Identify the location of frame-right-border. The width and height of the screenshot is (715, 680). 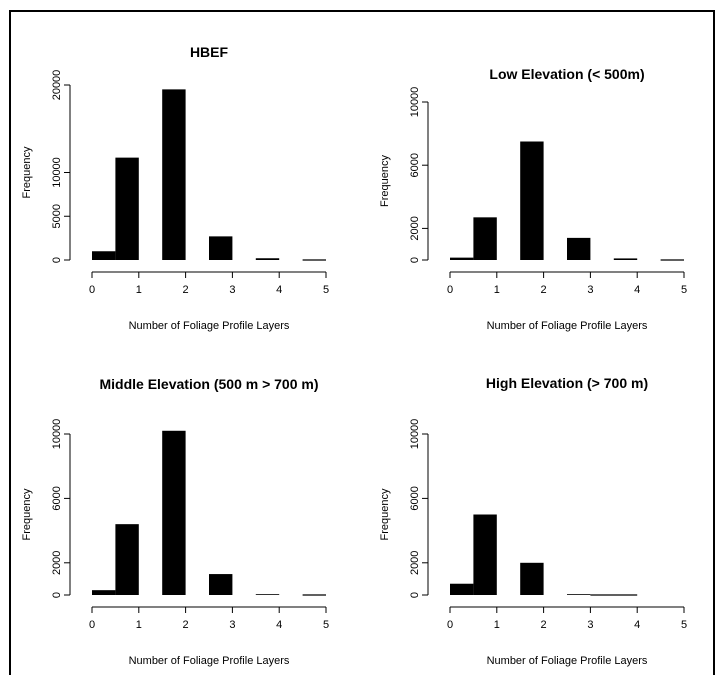
(714, 342).